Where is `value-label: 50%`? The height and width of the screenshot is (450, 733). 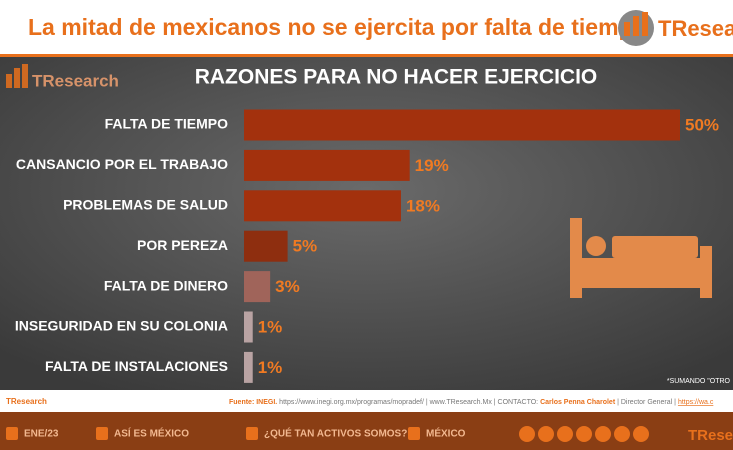 value-label: 50% is located at coordinates (702, 124).